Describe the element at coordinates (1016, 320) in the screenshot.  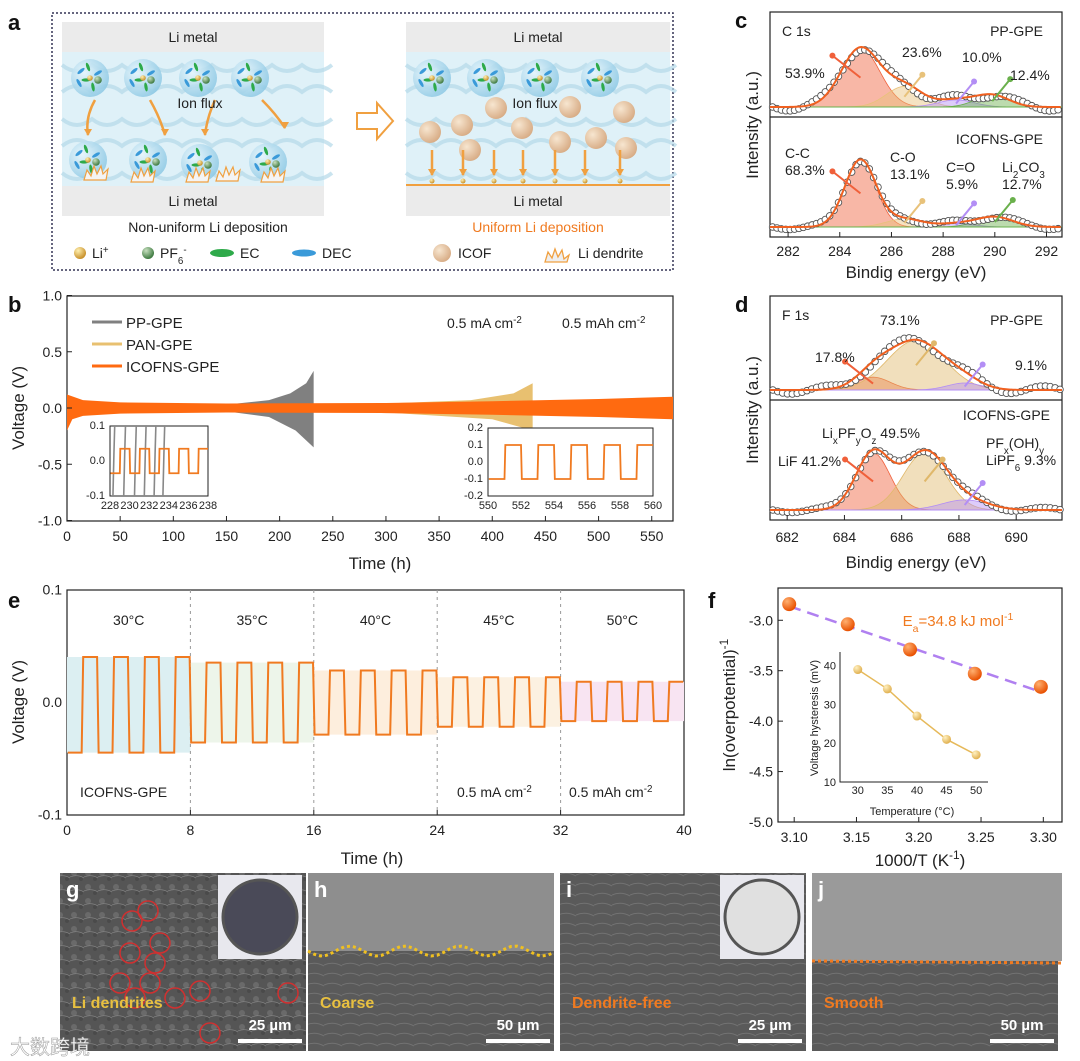
I see `sample-label: PP-GPE` at that location.